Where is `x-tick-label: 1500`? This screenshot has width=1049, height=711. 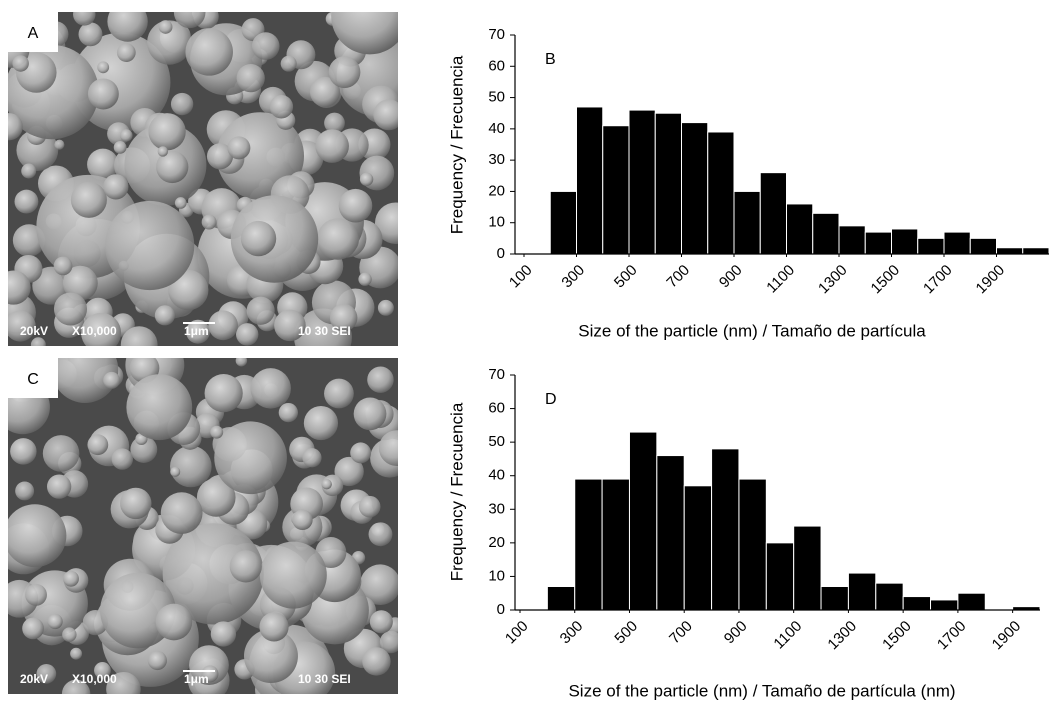 x-tick-label: 1500 is located at coordinates (886, 280).